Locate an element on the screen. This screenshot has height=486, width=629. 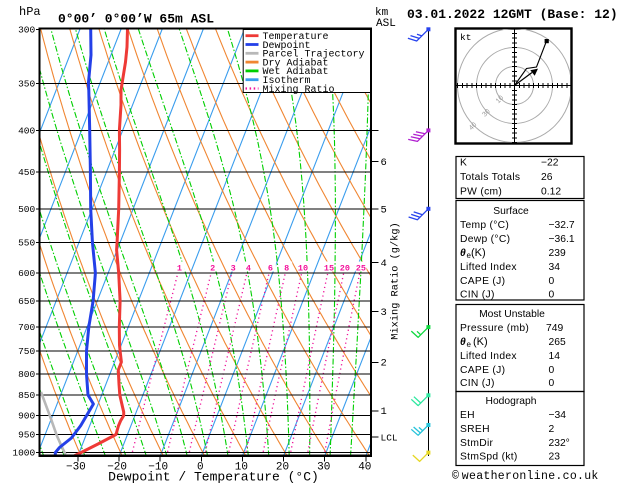
svg-text: −30 is located at coordinates (76, 468).